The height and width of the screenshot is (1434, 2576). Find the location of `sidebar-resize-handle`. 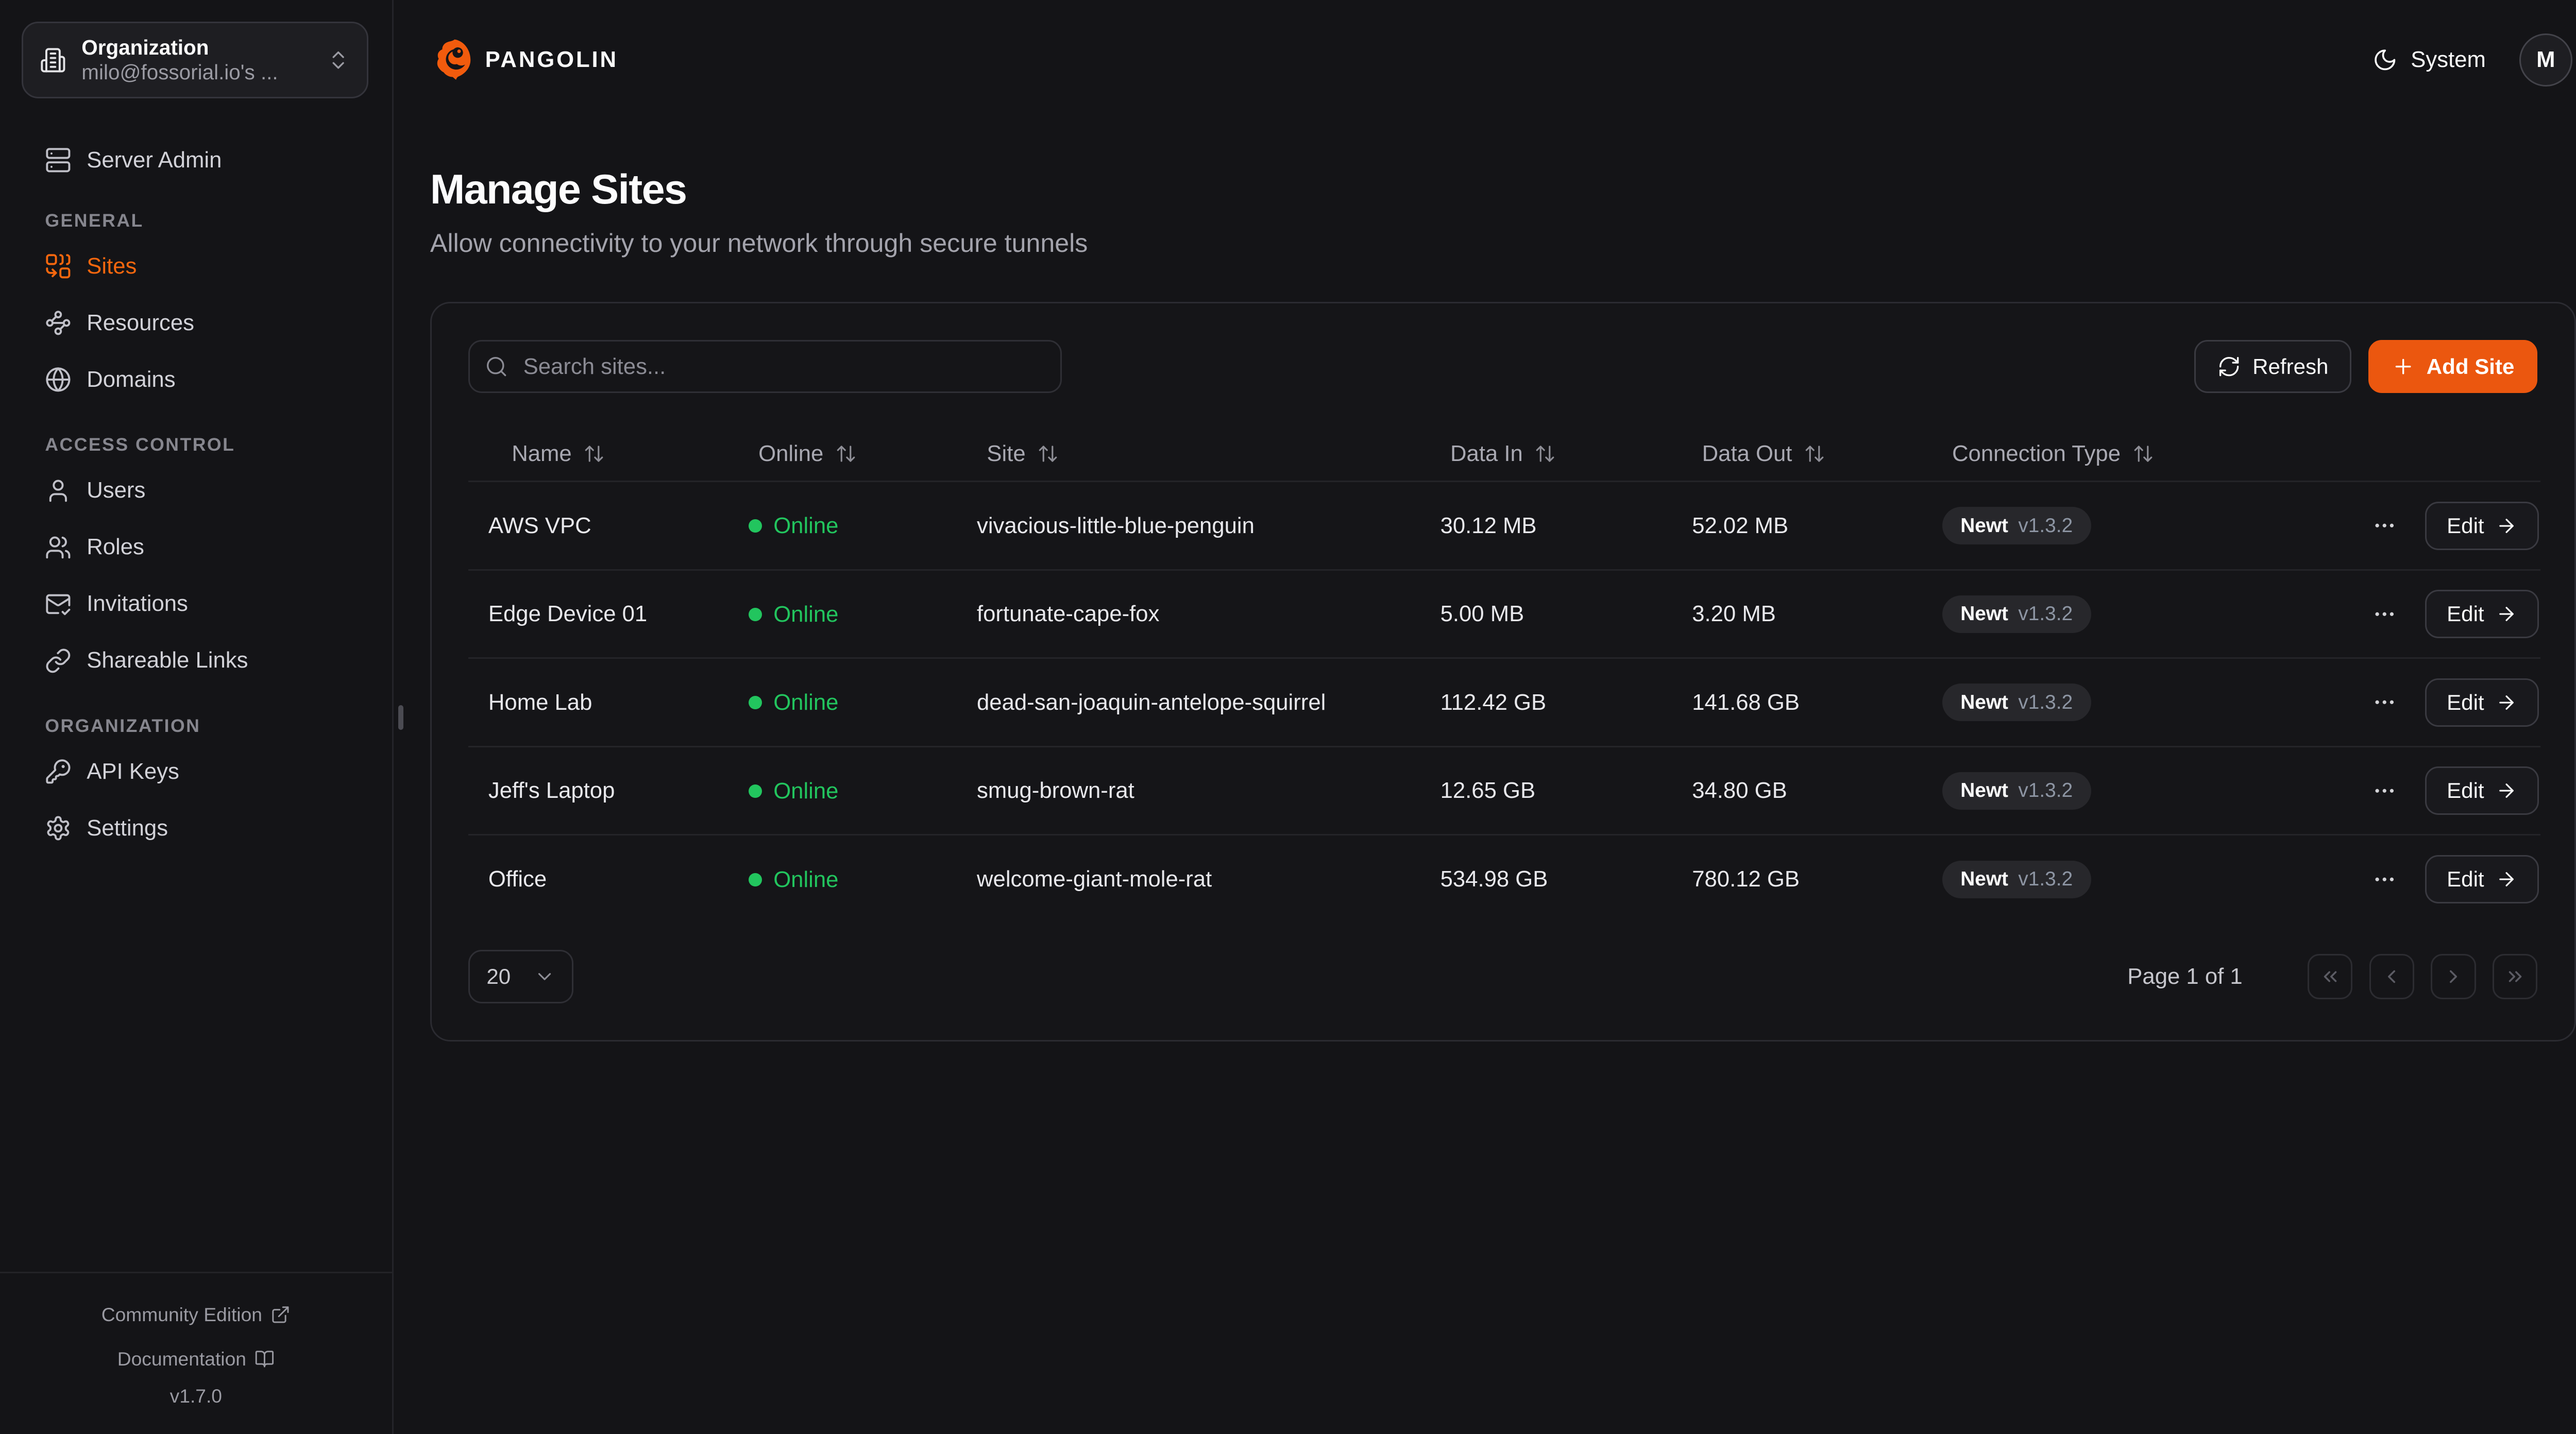

sidebar-resize-handle is located at coordinates (401, 717).